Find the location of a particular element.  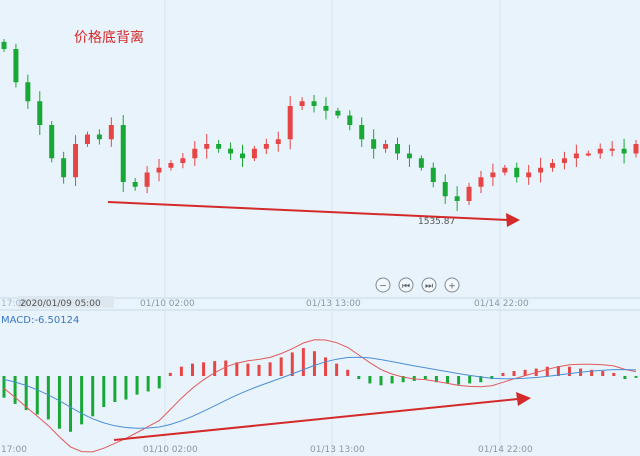

next-button-glyph: ⏭ is located at coordinates (429, 287).